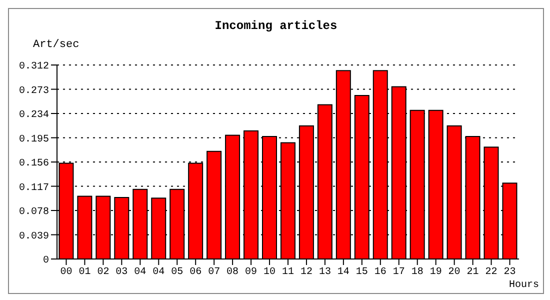 Image resolution: width=550 pixels, height=300 pixels. Describe the element at coordinates (524, 285) in the screenshot. I see `x-axis-title: Hours` at that location.